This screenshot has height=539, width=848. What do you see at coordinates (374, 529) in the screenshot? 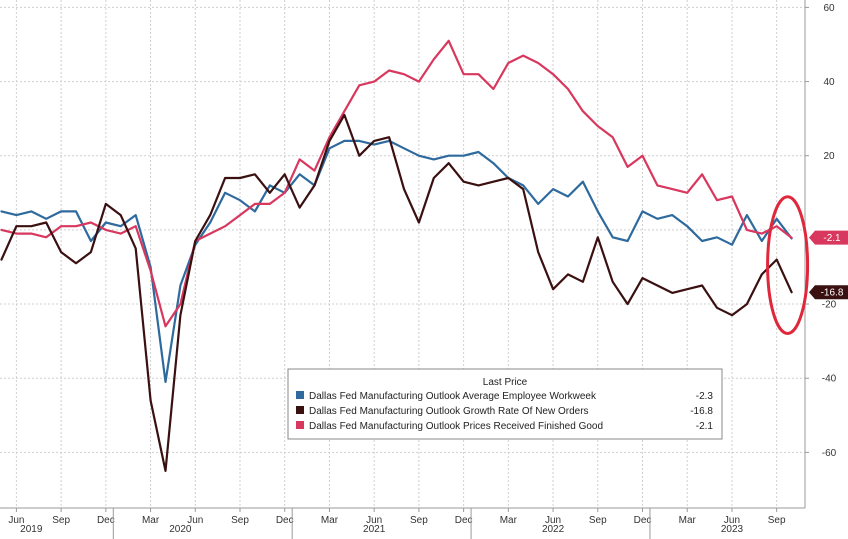
I see `x-year-label: 2021` at bounding box center [374, 529].